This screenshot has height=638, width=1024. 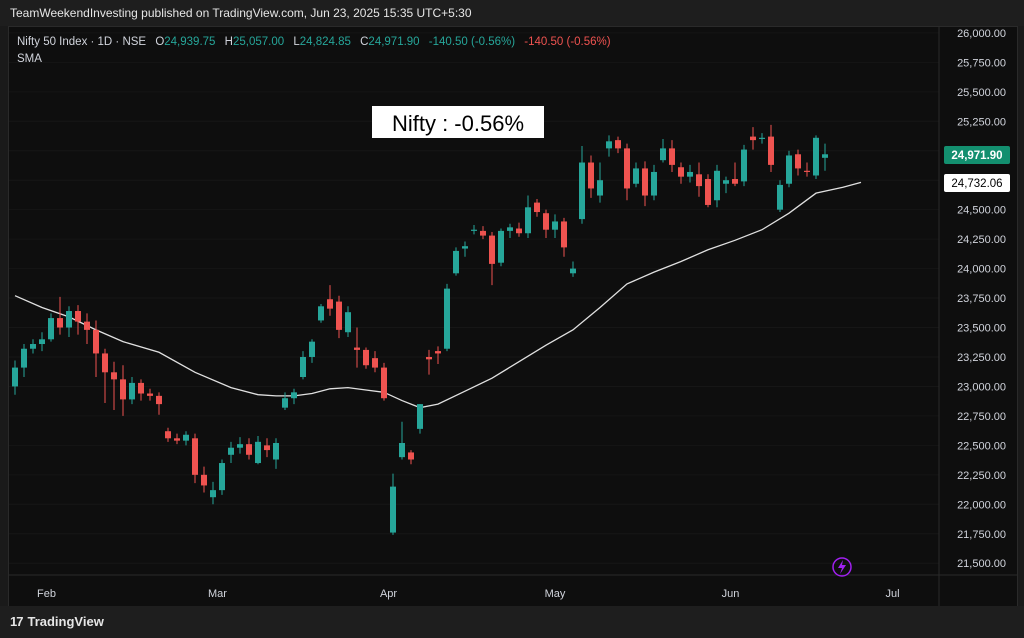 What do you see at coordinates (981, 535) in the screenshot?
I see `y-tick-label: 21,750.00` at bounding box center [981, 535].